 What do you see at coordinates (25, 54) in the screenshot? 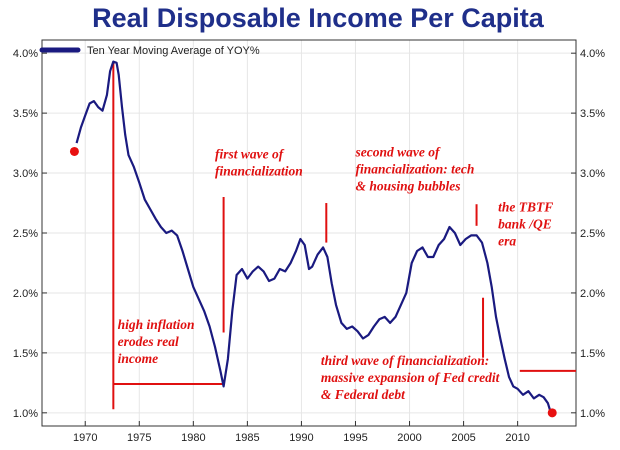
I see `y-tick-label: 4.0%` at bounding box center [25, 54].